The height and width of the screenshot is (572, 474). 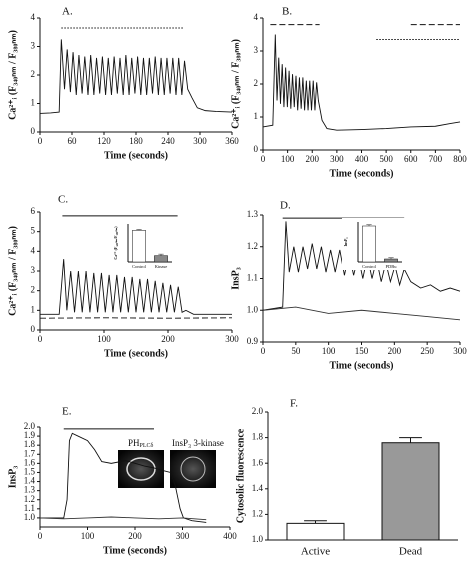 I want to click on y-tick-label: 1.7, so click(x=30, y=453).